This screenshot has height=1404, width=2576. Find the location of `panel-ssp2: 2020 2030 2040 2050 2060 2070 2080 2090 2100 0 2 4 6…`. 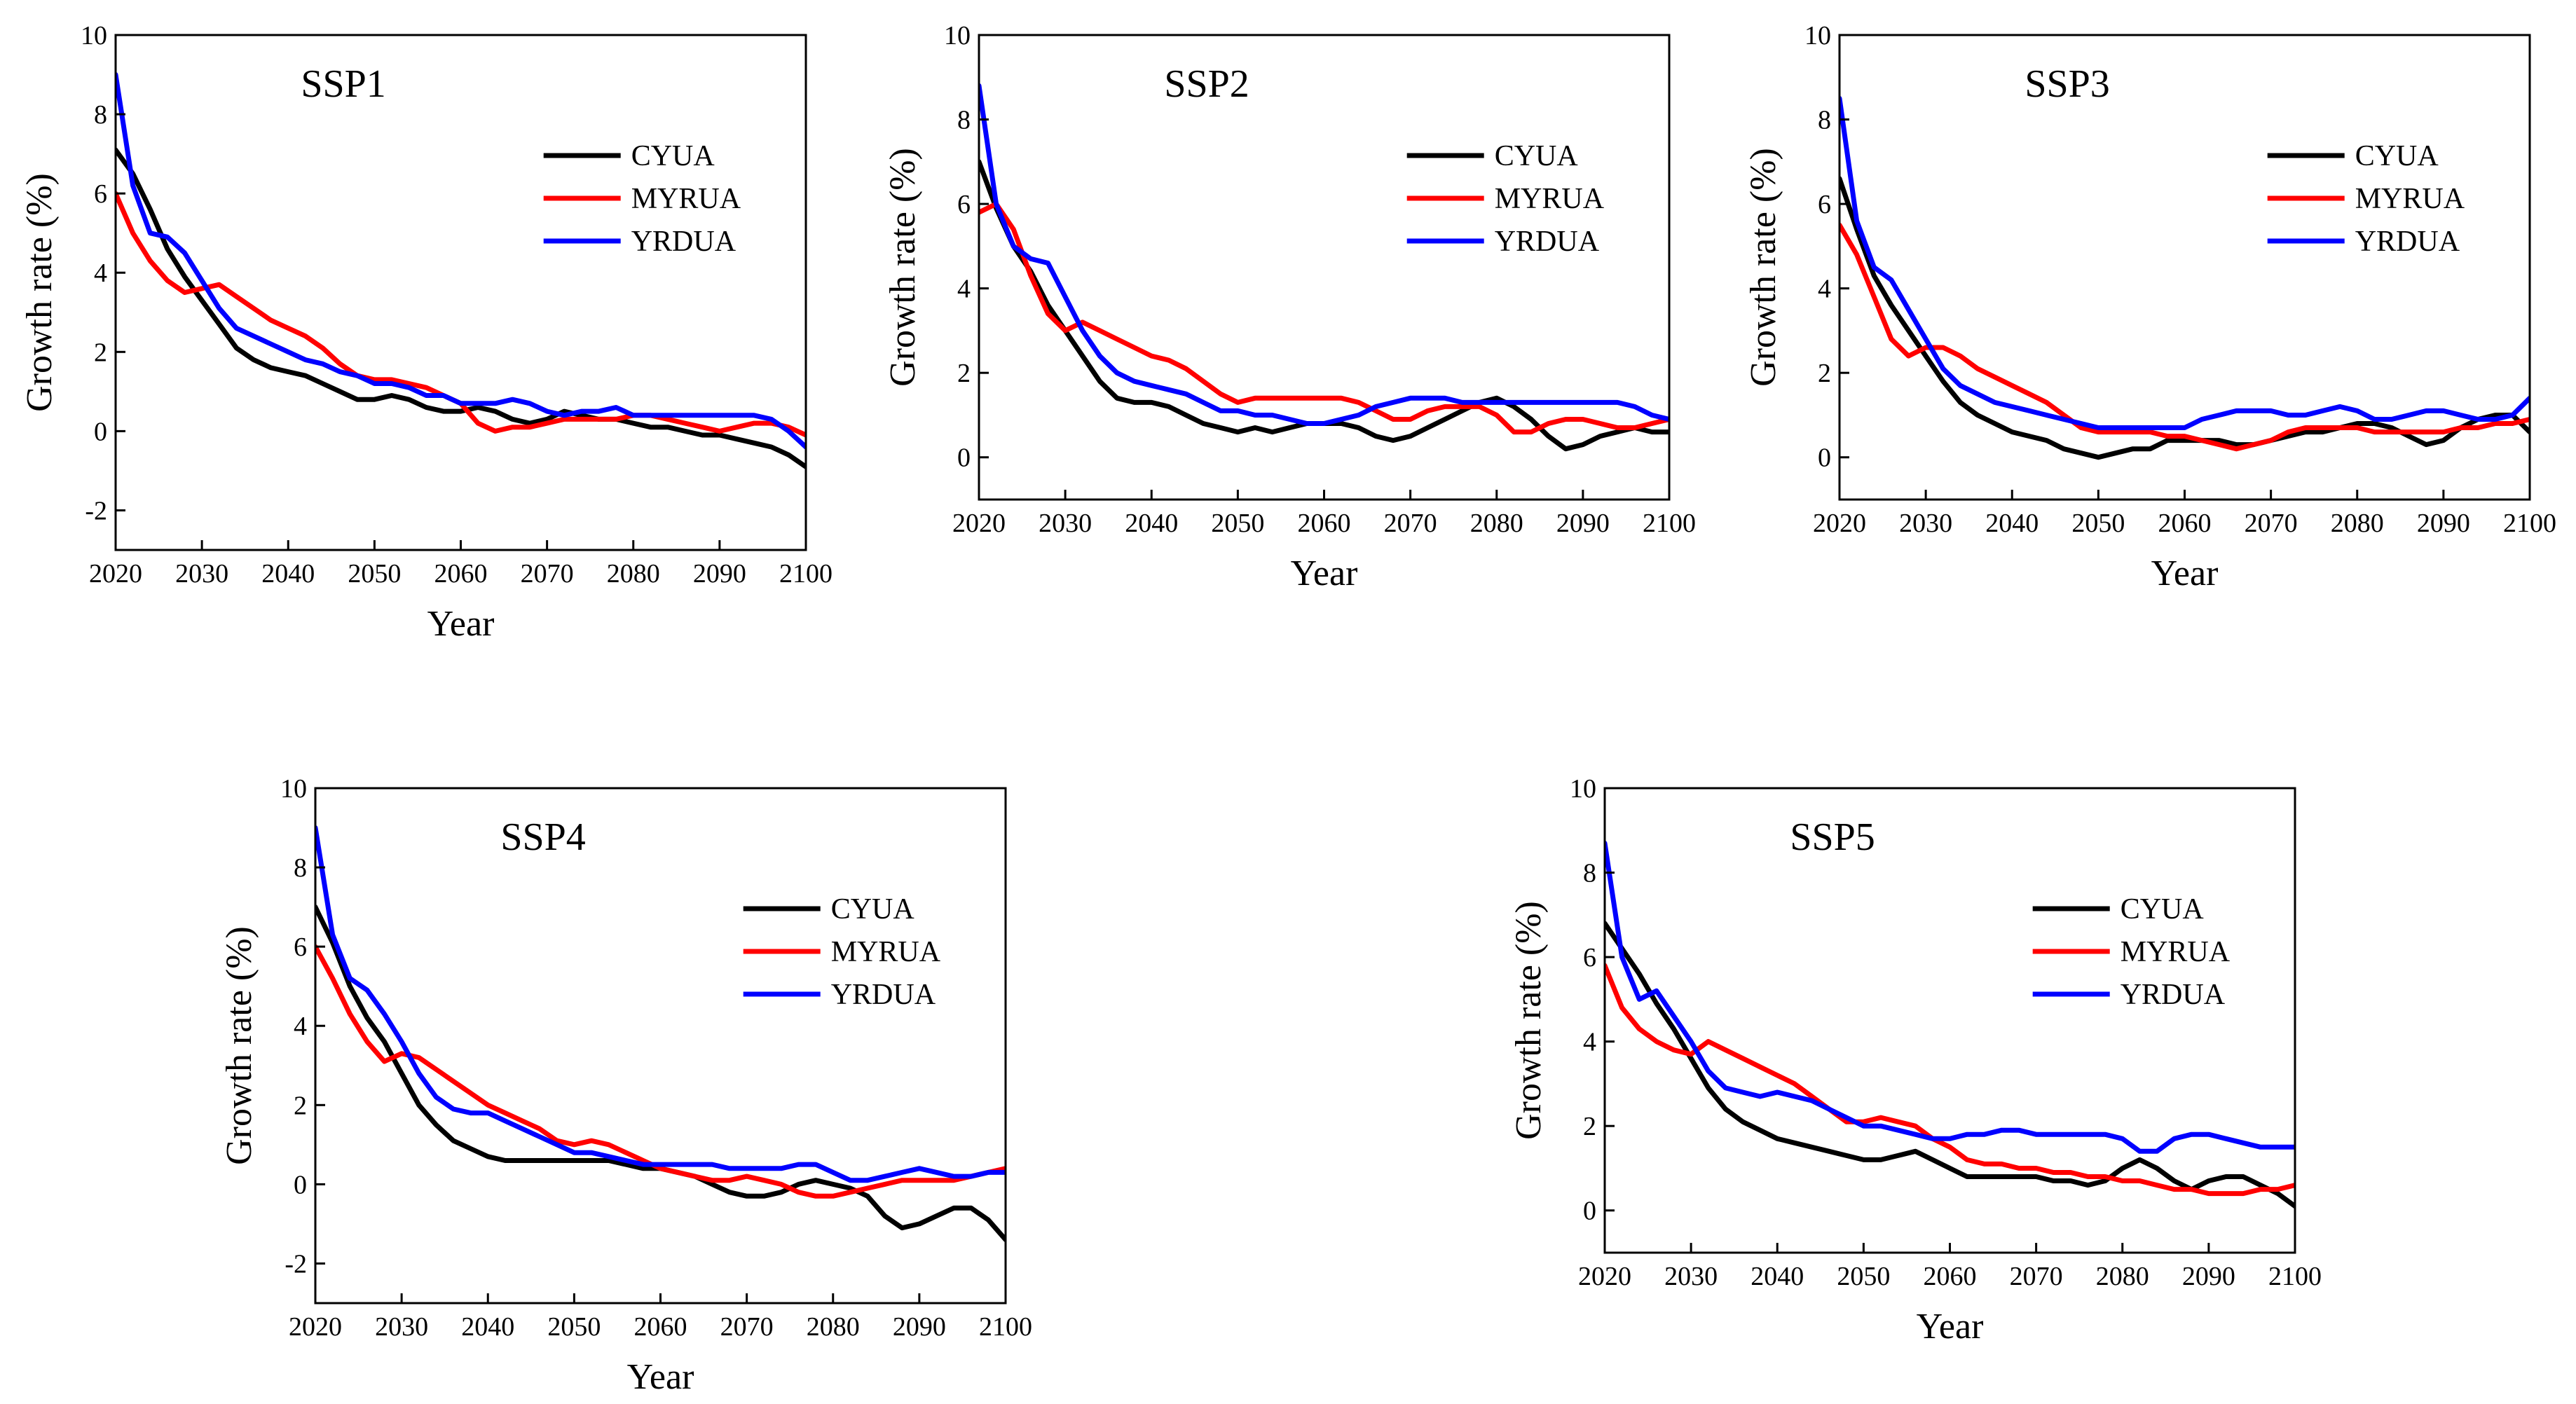

panel-ssp2: 2020 2030 2040 2050 2060 2070 2080 2090 2100 0 2 4 6… is located at coordinates (1289, 307).